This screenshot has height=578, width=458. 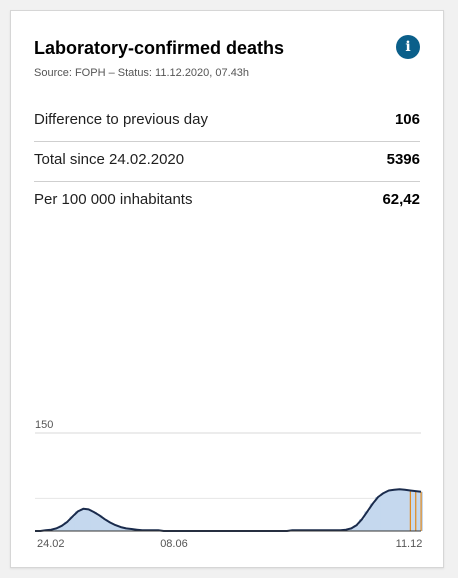 I want to click on x-tick-label: 24.02, so click(x=51, y=544).